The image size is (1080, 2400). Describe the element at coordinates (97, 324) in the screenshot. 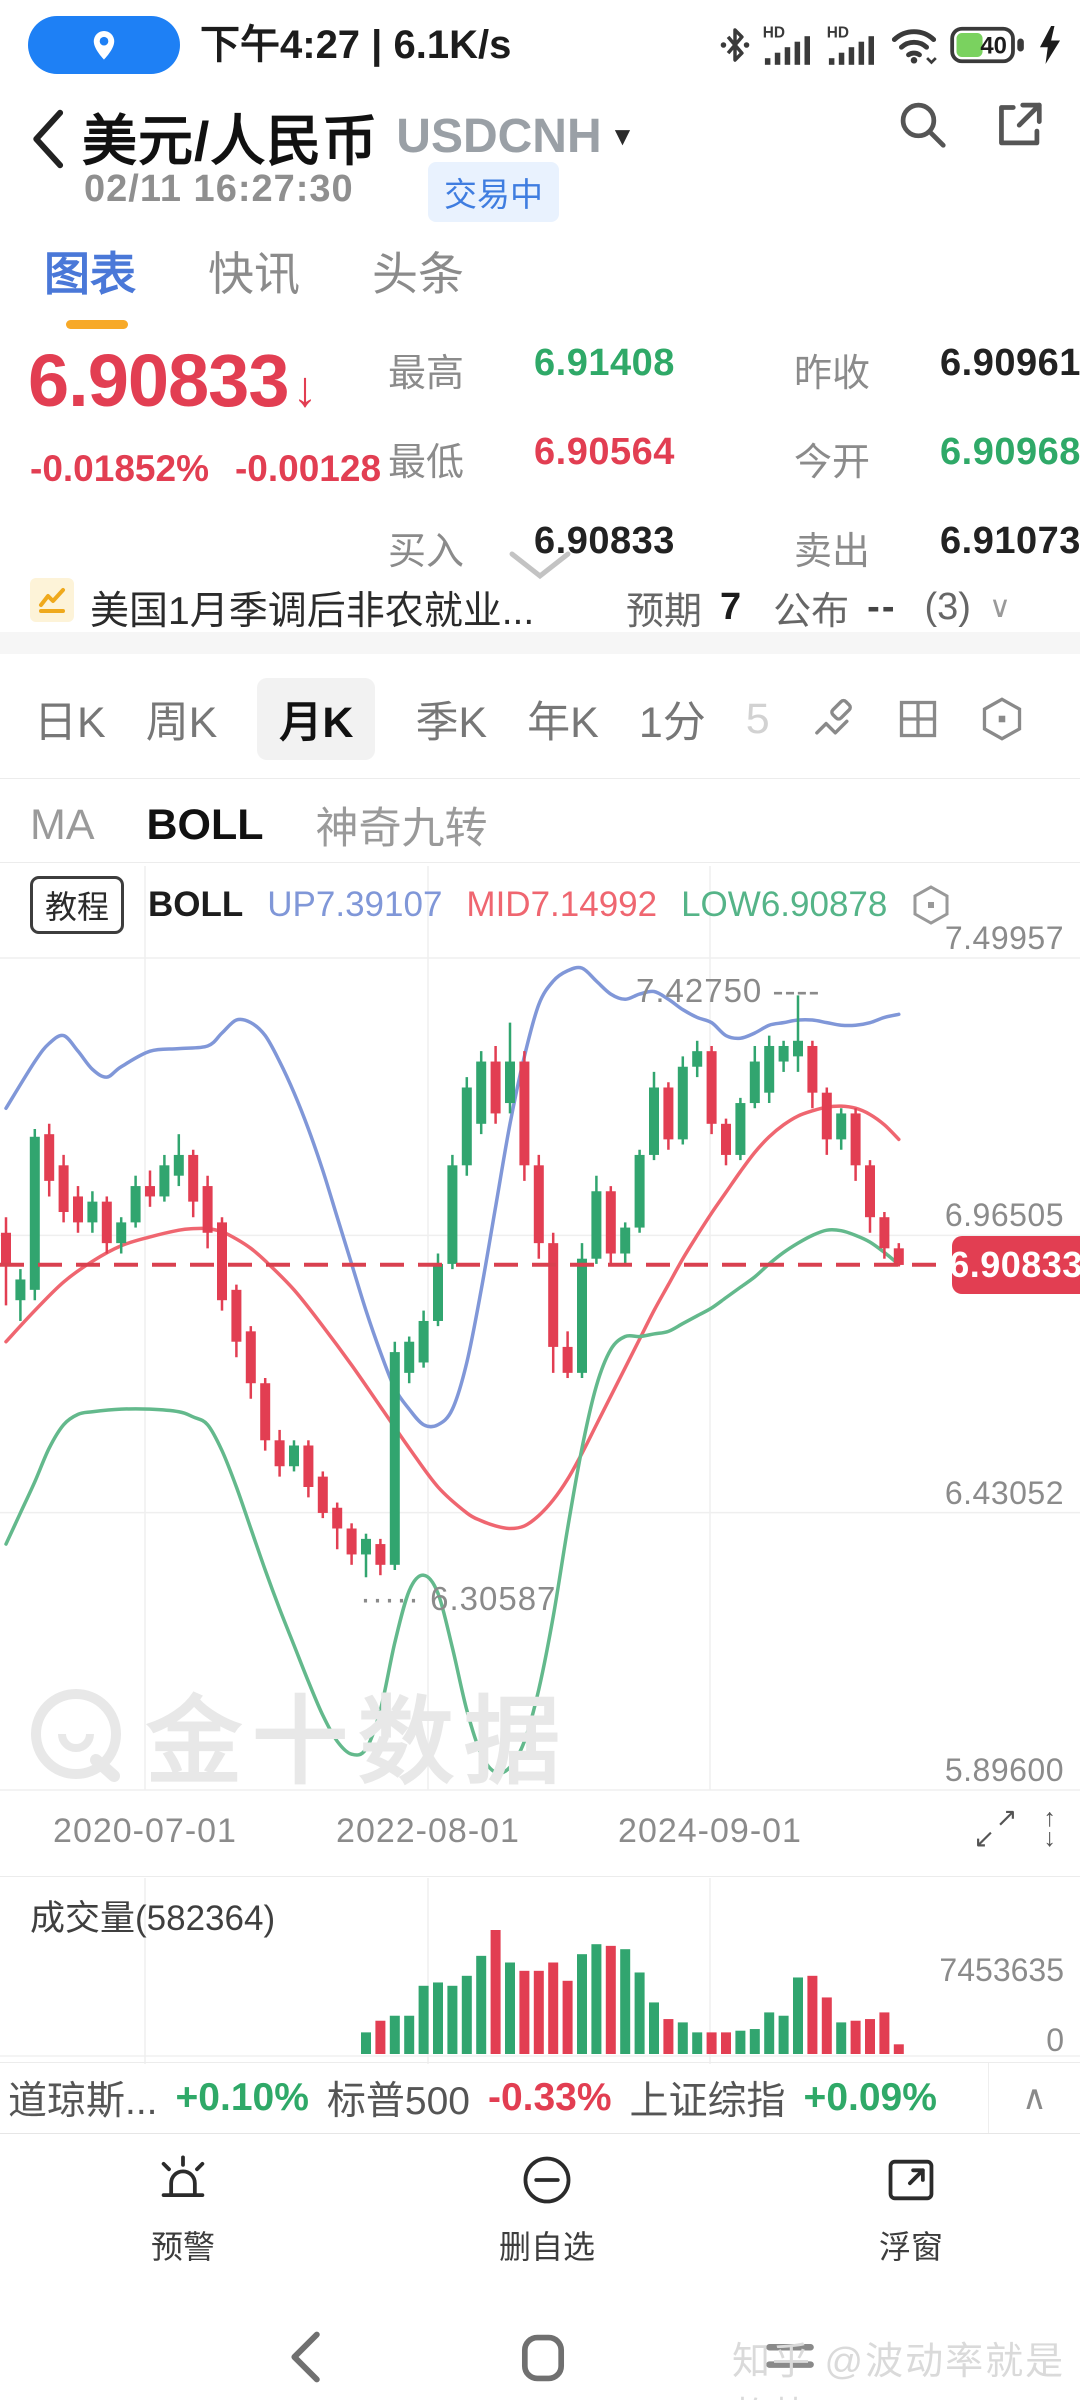

I see `active-tab-underline` at that location.